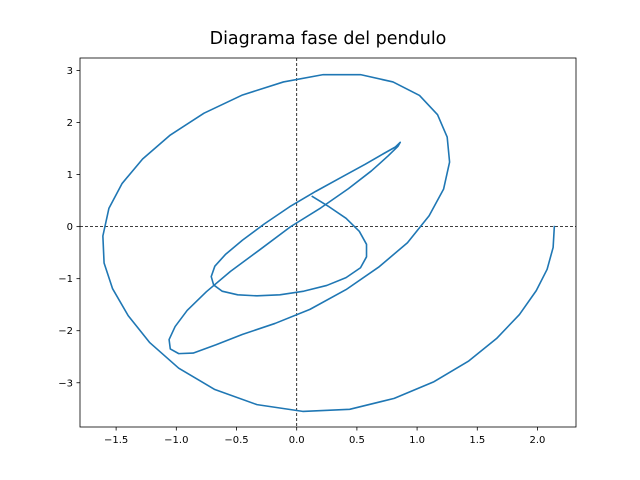 The height and width of the screenshot is (480, 640). Describe the element at coordinates (70, 175) in the screenshot. I see `y-tick-label: 1` at that location.